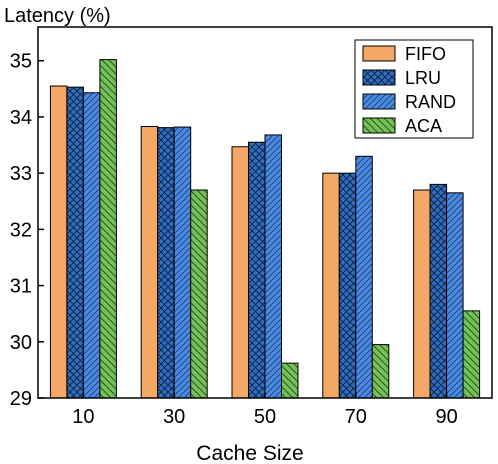 The height and width of the screenshot is (464, 498). What do you see at coordinates (425, 54) in the screenshot?
I see `legend-label-fifo: FIFO` at bounding box center [425, 54].